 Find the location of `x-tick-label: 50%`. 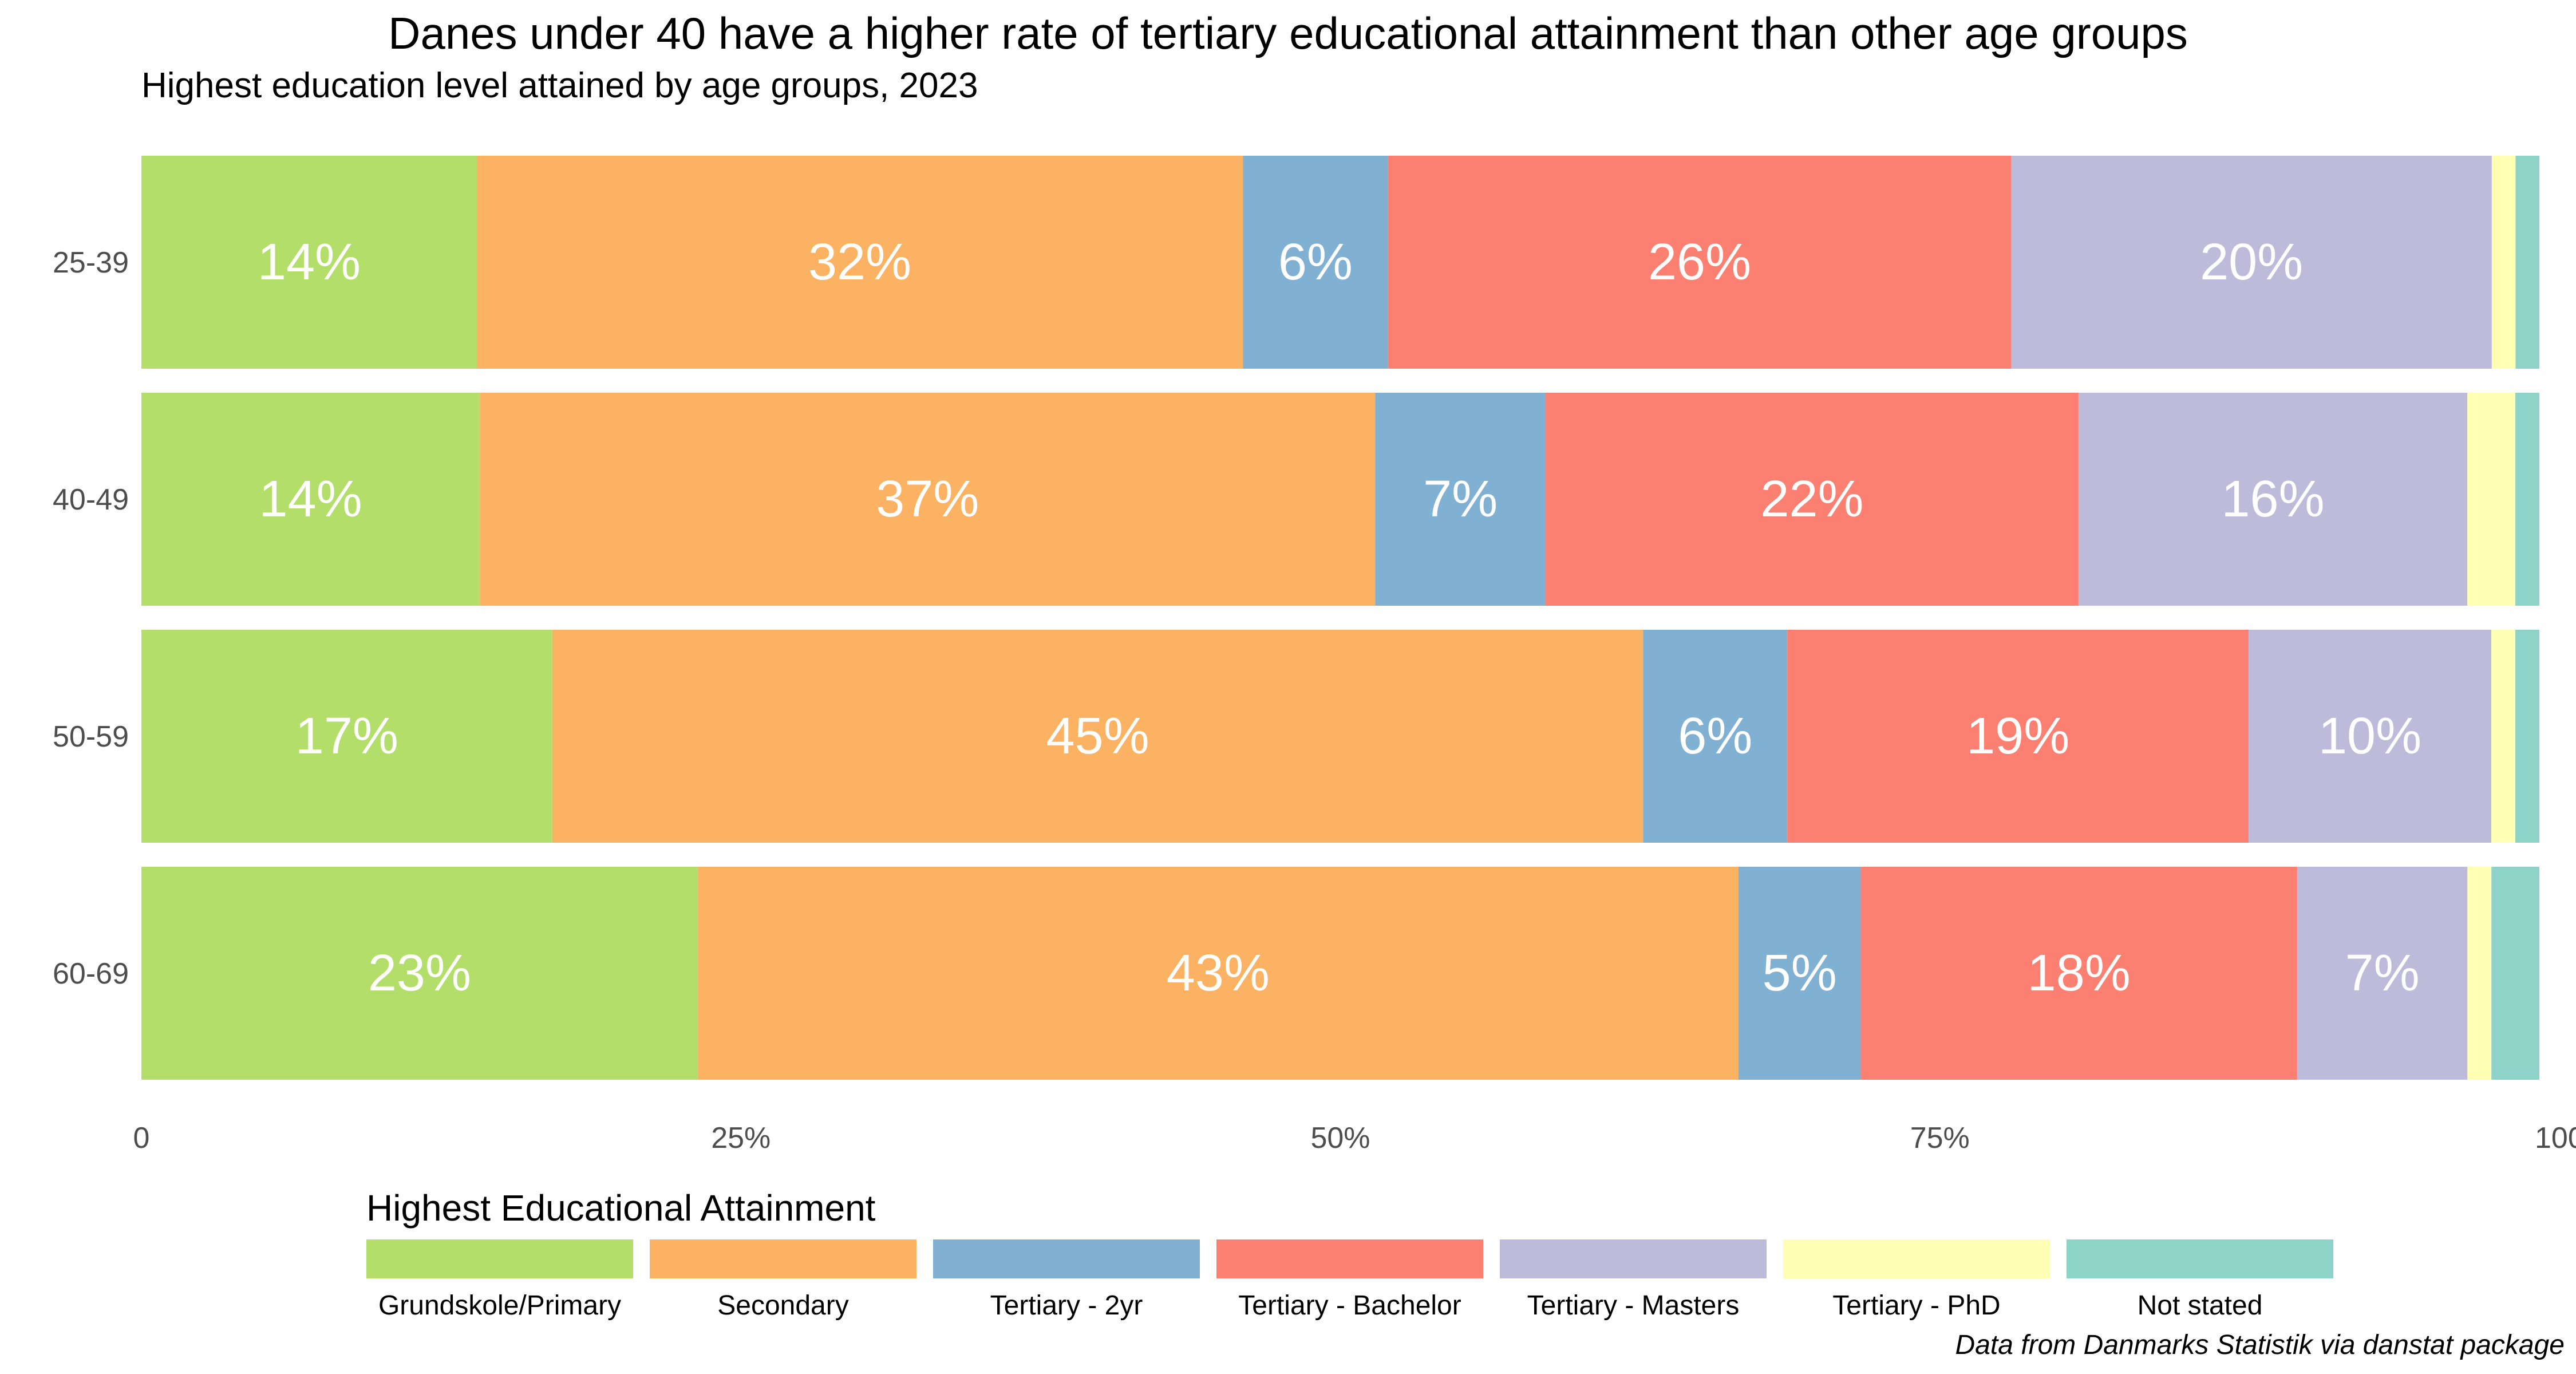

x-tick-label: 50% is located at coordinates (1340, 1138).